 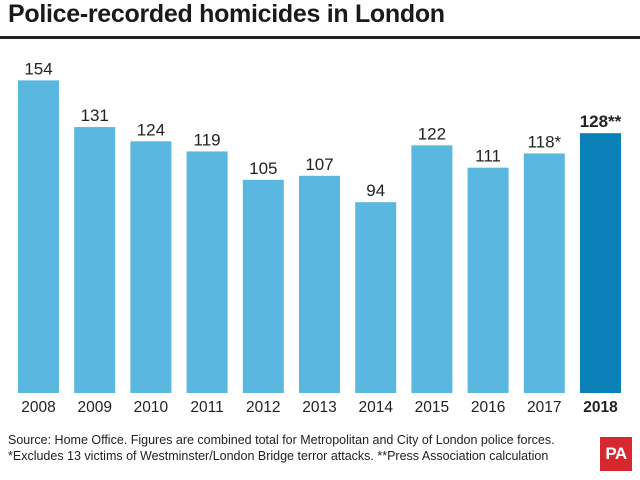 I want to click on bar-2017, so click(x=544, y=273).